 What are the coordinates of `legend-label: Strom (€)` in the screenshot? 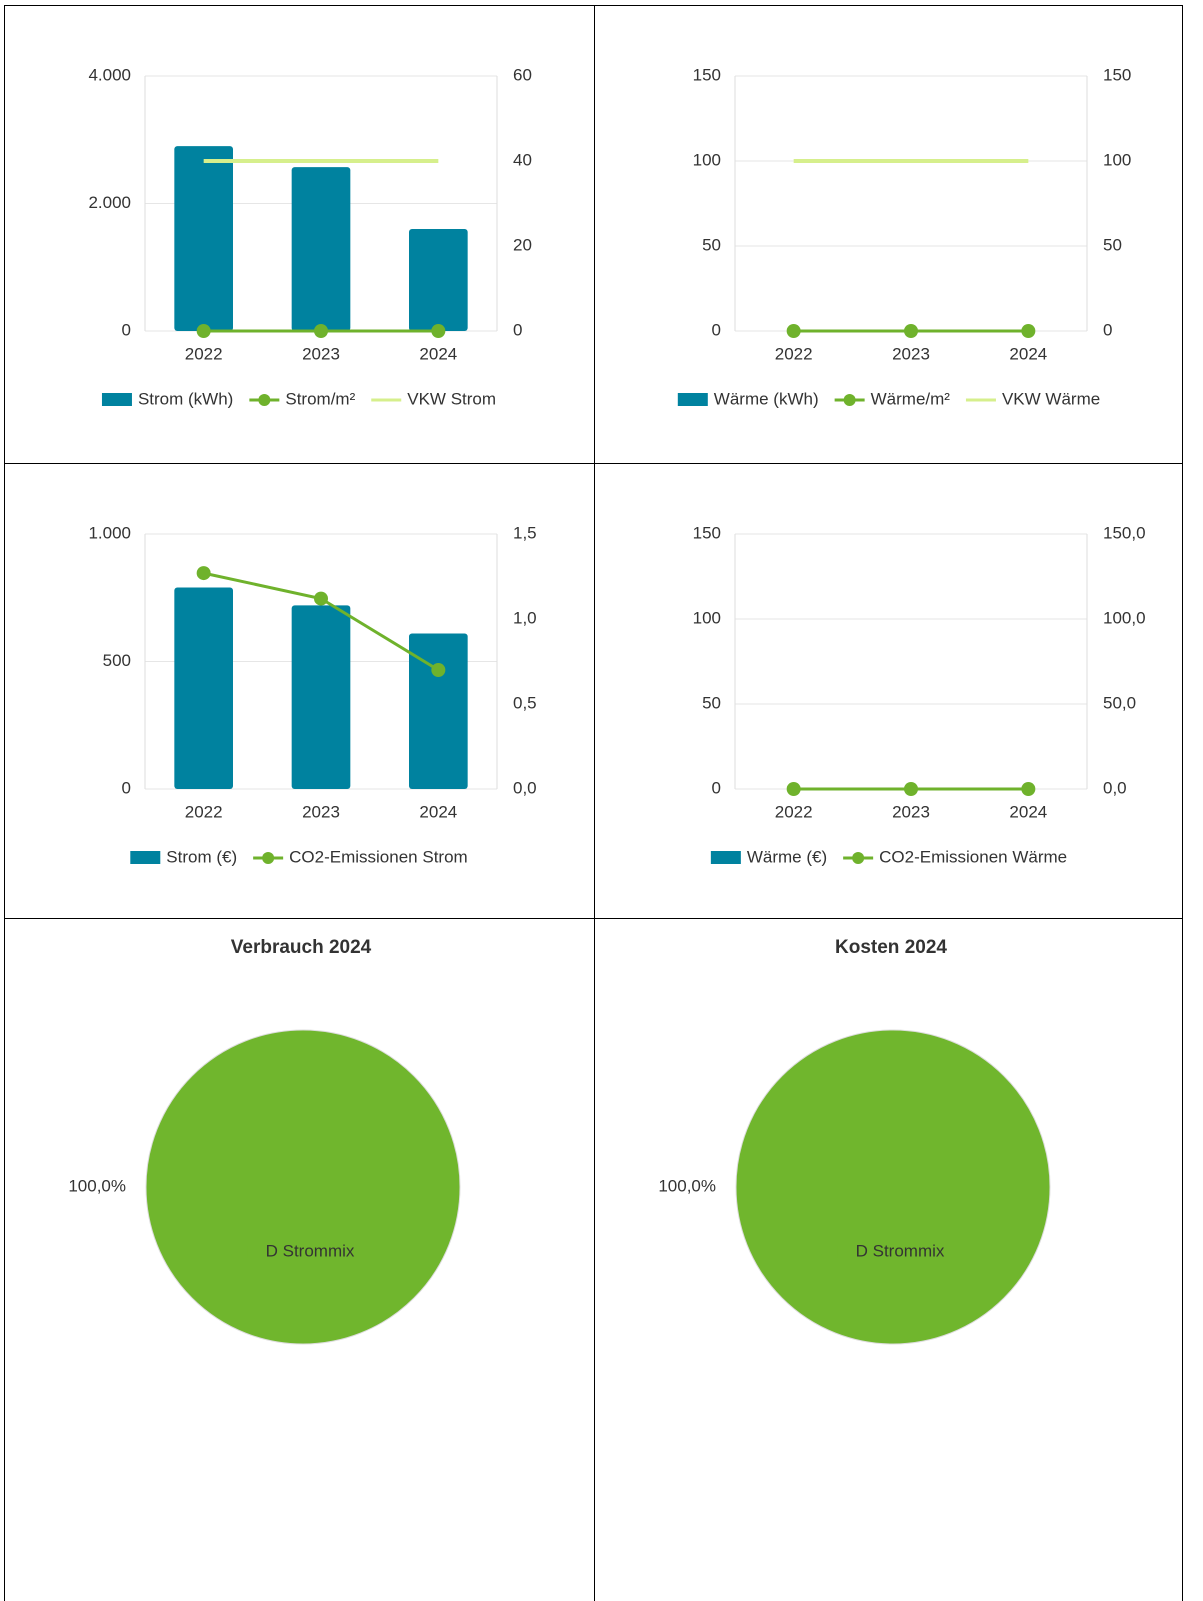 It's located at (201, 856).